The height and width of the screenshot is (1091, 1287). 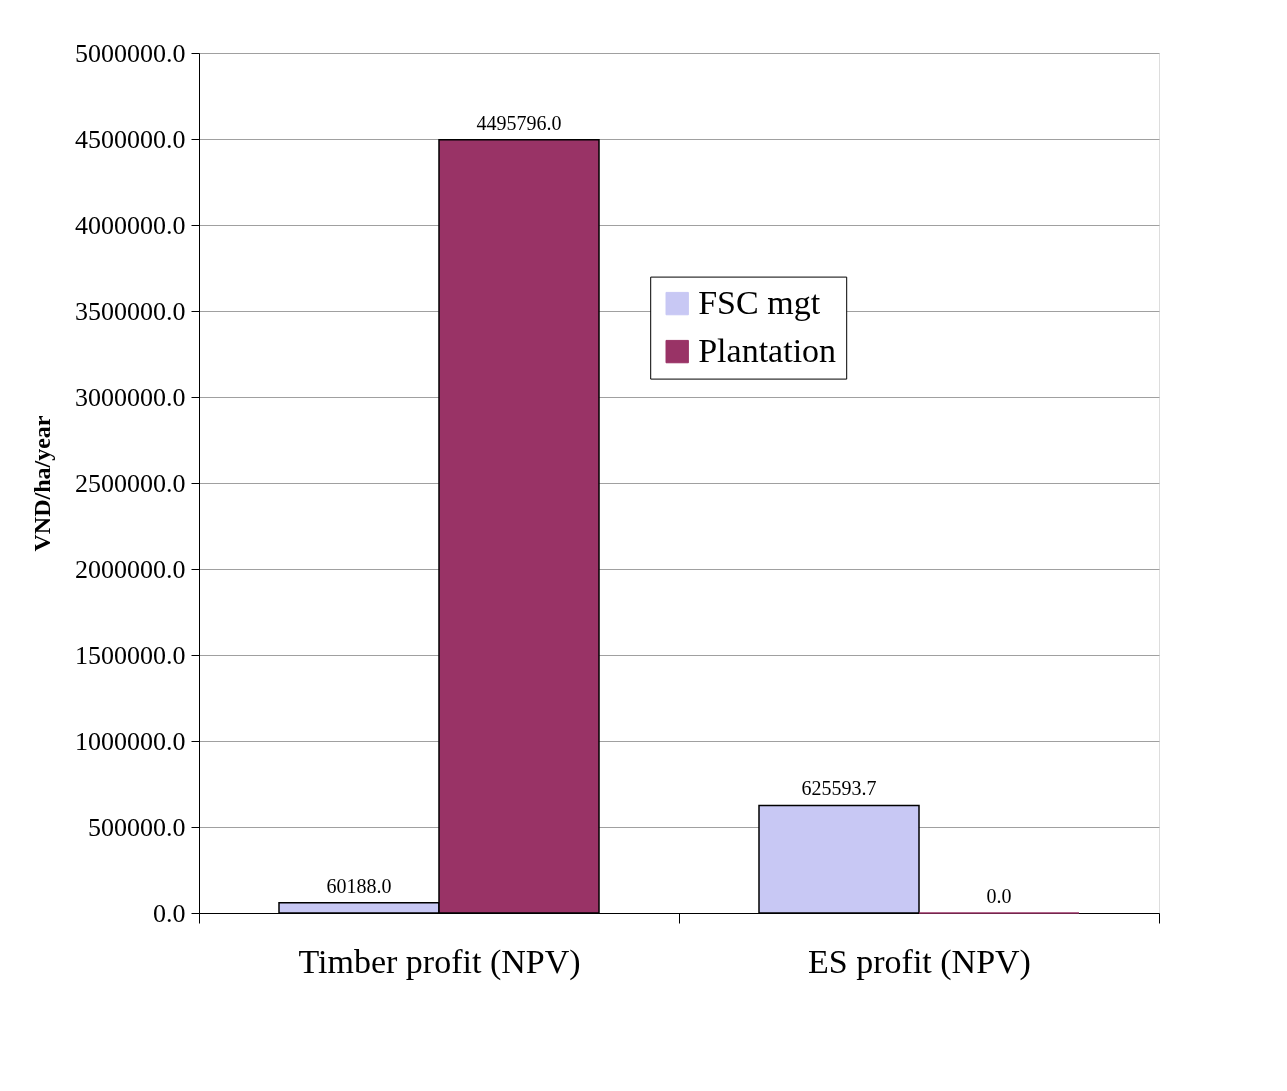 What do you see at coordinates (919, 961) in the screenshot?
I see `x-tick-label: ES profit (NPV)` at bounding box center [919, 961].